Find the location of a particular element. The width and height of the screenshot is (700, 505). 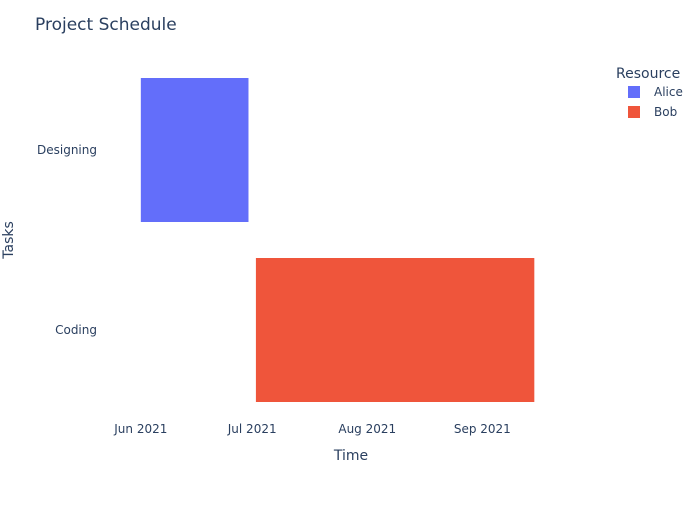

y-tick-labels: Designing Coding is located at coordinates (67, 240).